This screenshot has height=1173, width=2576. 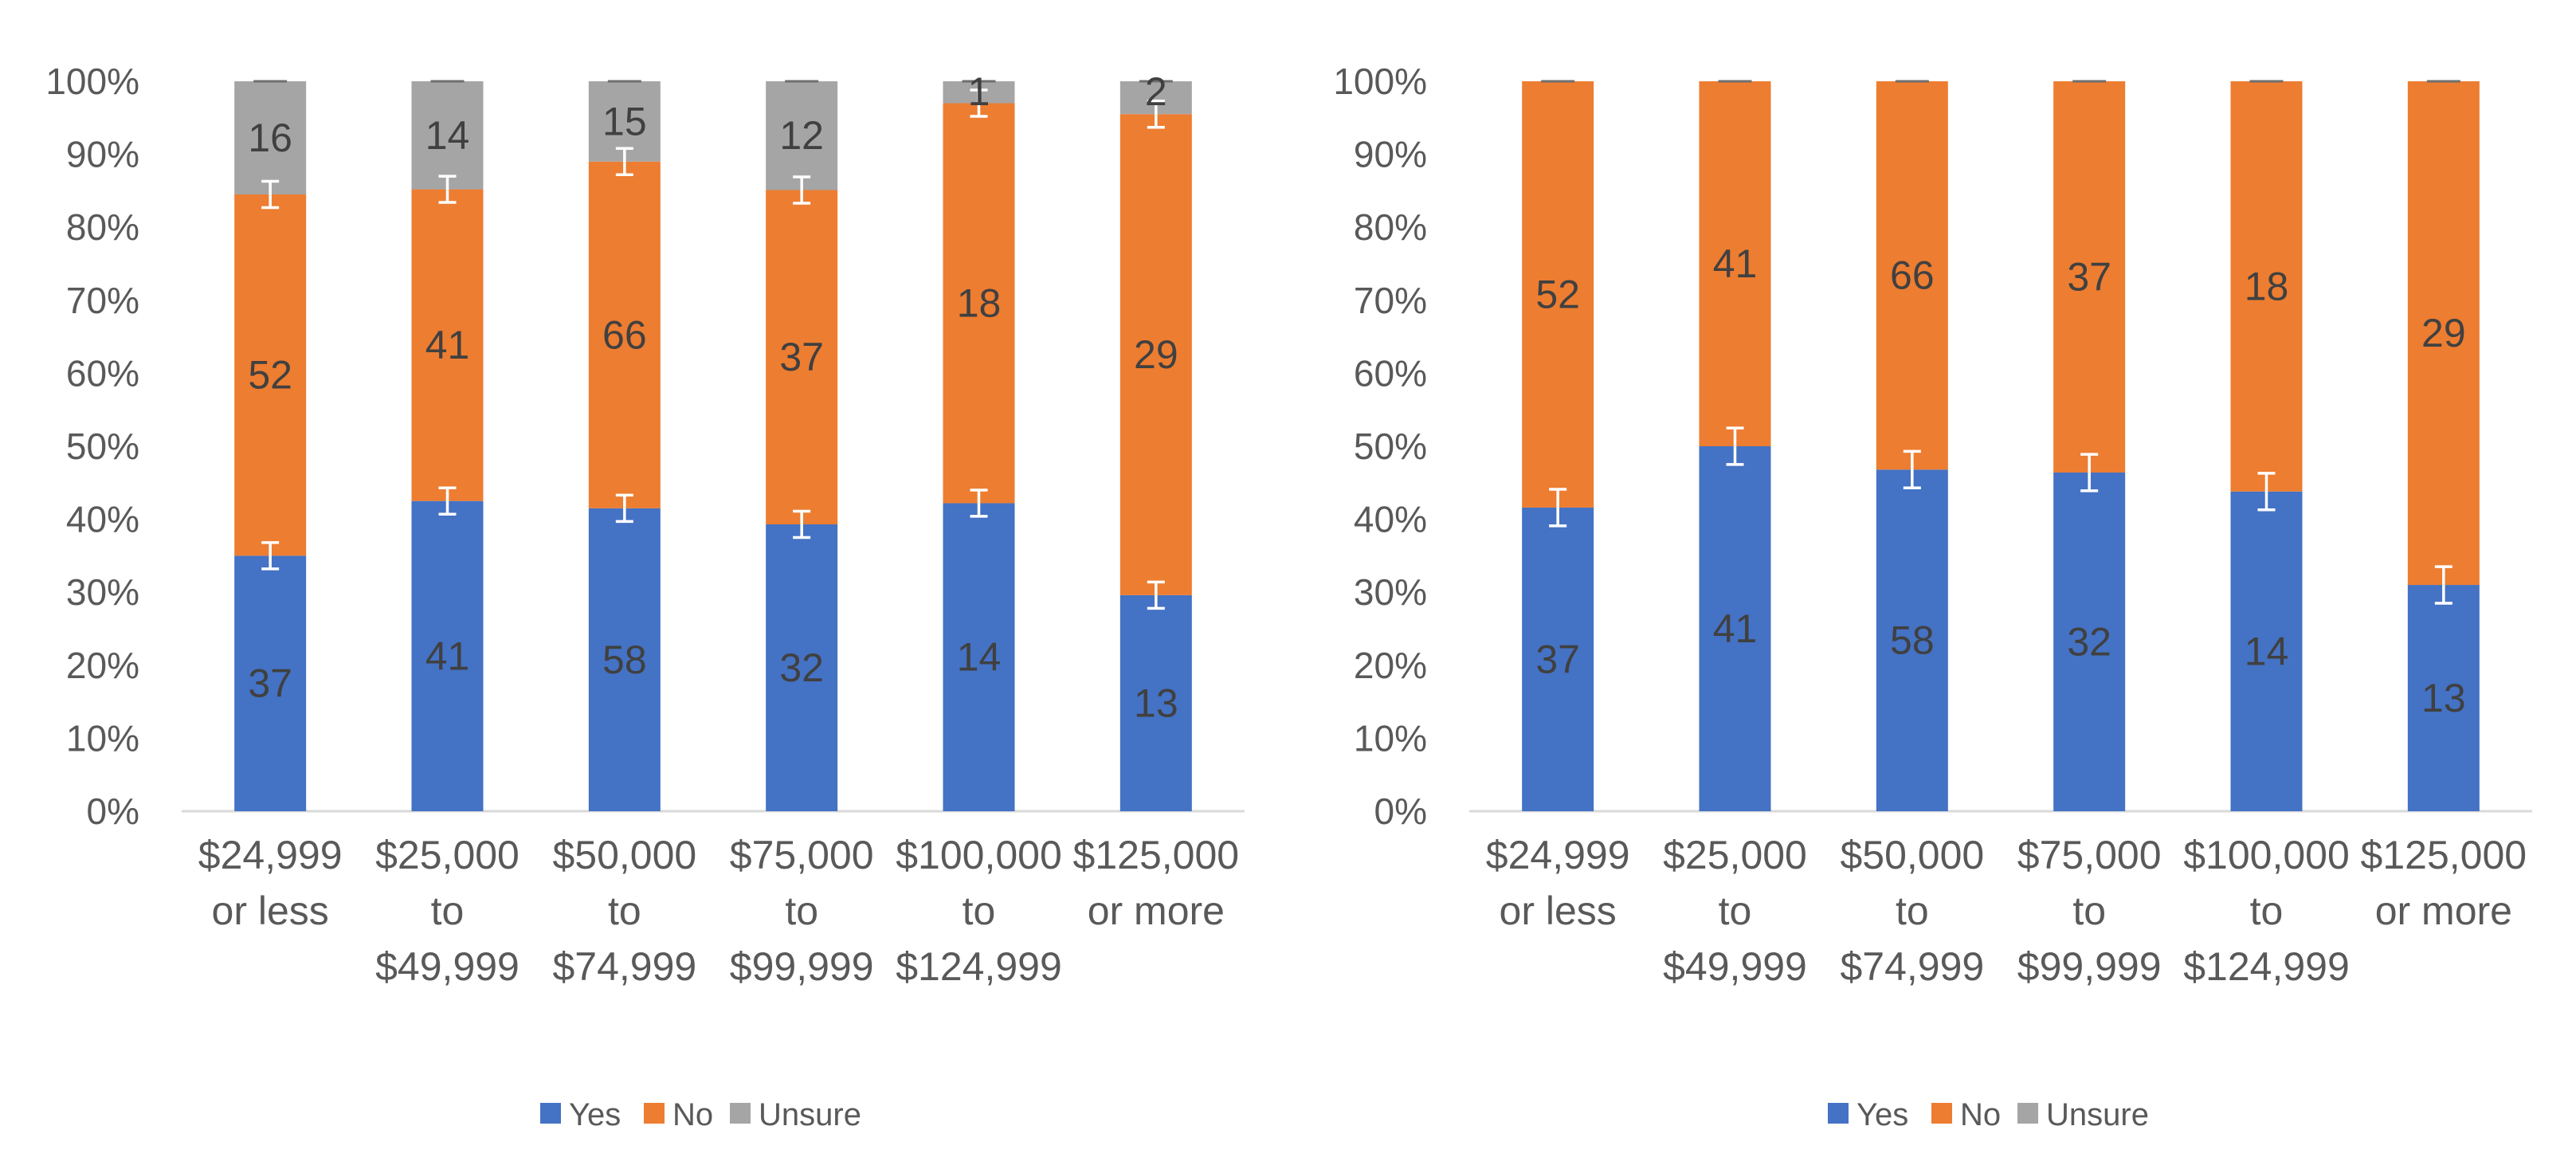 What do you see at coordinates (1558, 883) in the screenshot?
I see `category-label: $24,999 or less` at bounding box center [1558, 883].